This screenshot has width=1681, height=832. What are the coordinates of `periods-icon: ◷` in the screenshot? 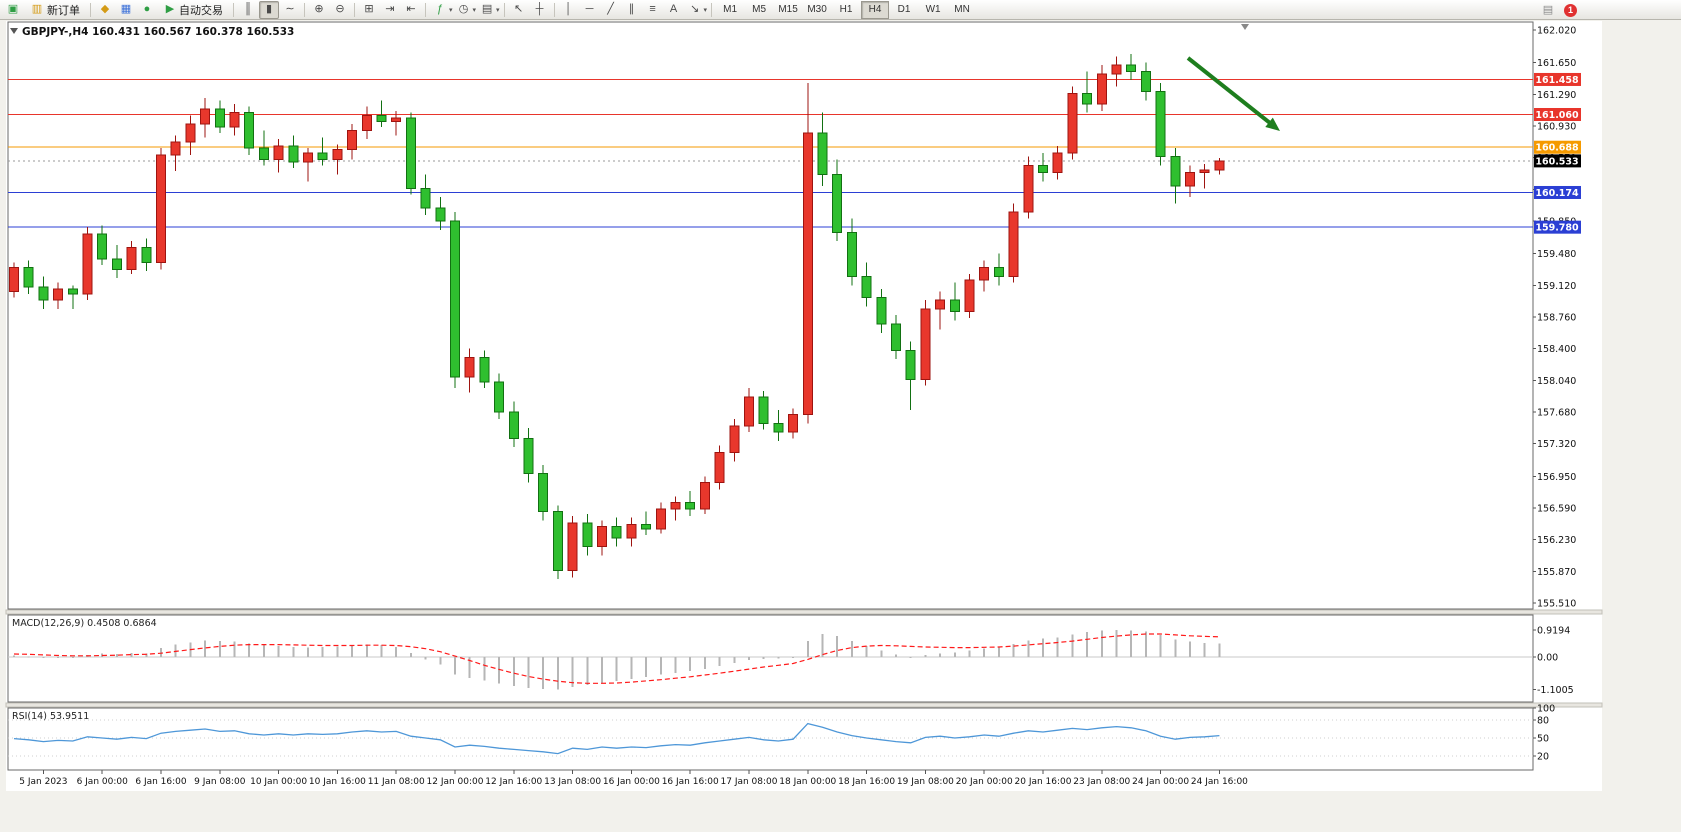 It's located at (463, 9).